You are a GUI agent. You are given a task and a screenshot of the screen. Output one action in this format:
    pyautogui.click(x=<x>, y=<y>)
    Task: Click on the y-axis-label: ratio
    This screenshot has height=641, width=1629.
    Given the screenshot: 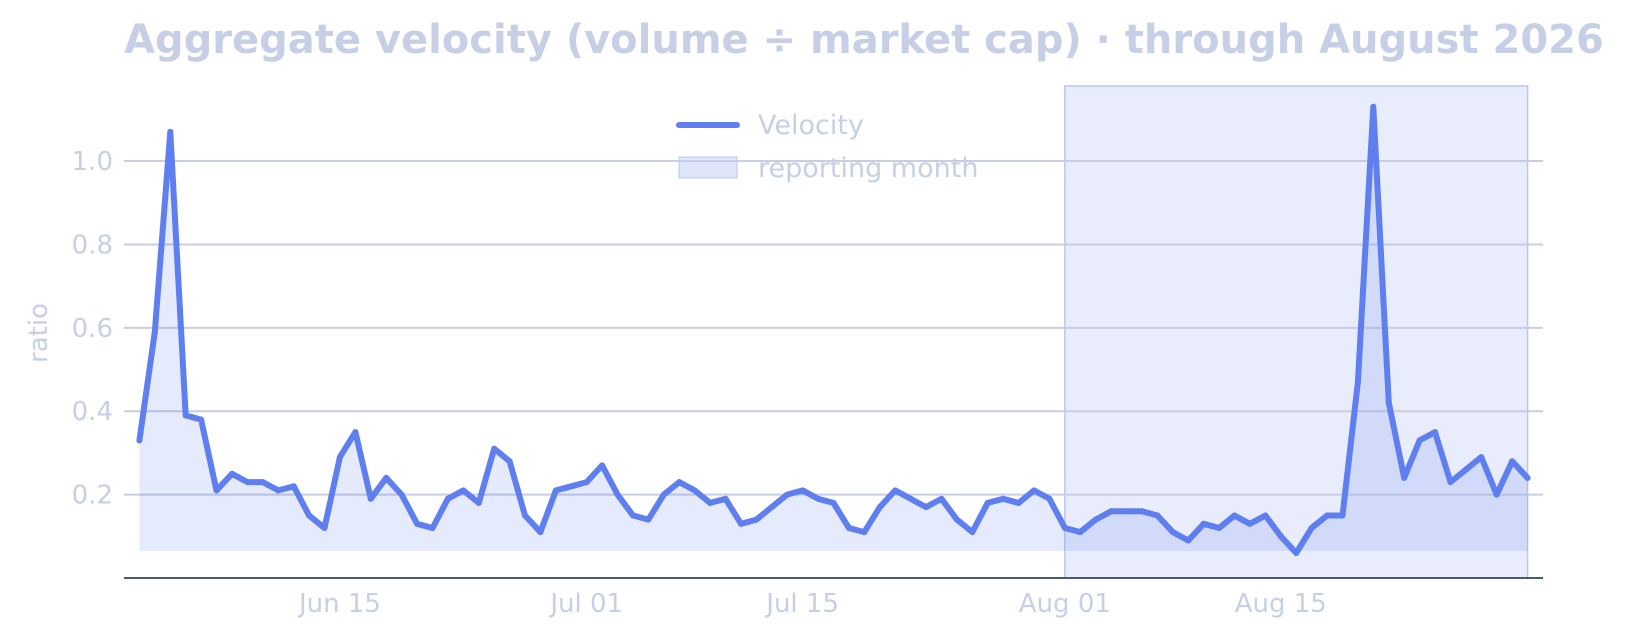 What is the action you would take?
    pyautogui.click(x=39, y=333)
    